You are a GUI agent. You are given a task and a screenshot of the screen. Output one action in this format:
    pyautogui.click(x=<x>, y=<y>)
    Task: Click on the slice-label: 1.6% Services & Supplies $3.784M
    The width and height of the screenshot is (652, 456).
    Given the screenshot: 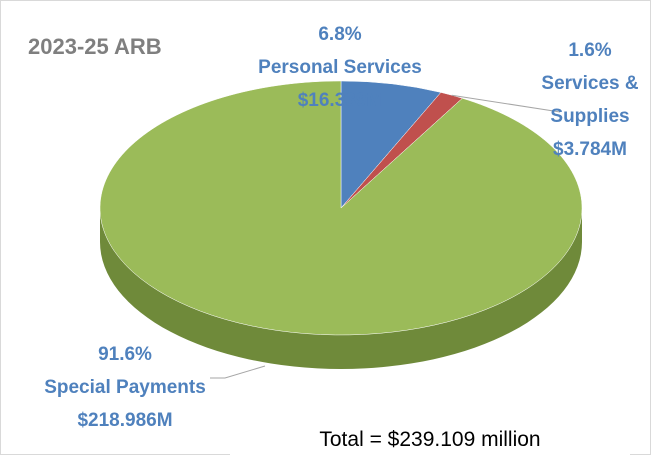 What is the action you would take?
    pyautogui.click(x=590, y=100)
    